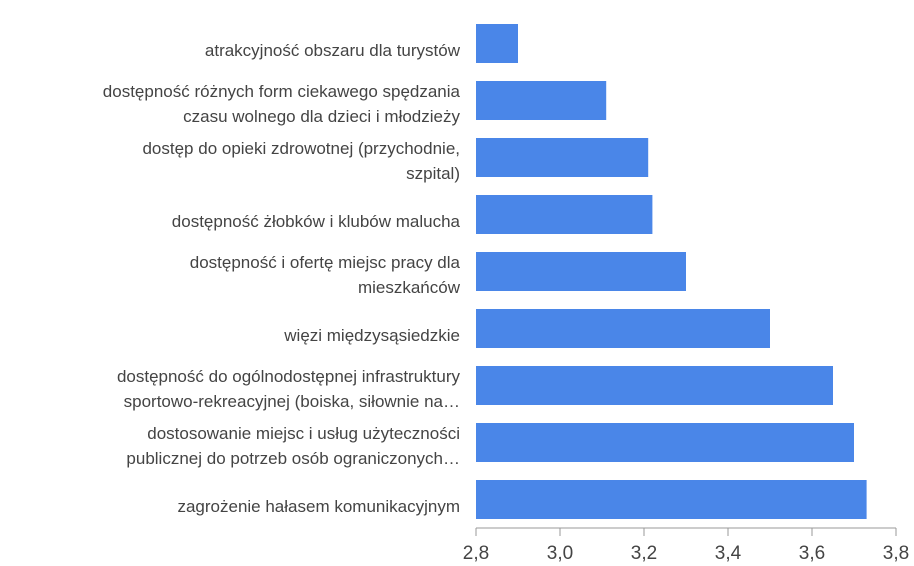  I want to click on y-tick-label: dostępność i ofertę miejsc pracy dla, so click(325, 262).